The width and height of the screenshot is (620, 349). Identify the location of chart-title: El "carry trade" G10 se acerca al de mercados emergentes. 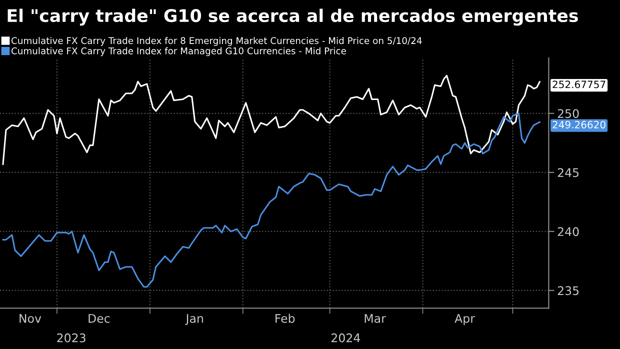
(293, 17).